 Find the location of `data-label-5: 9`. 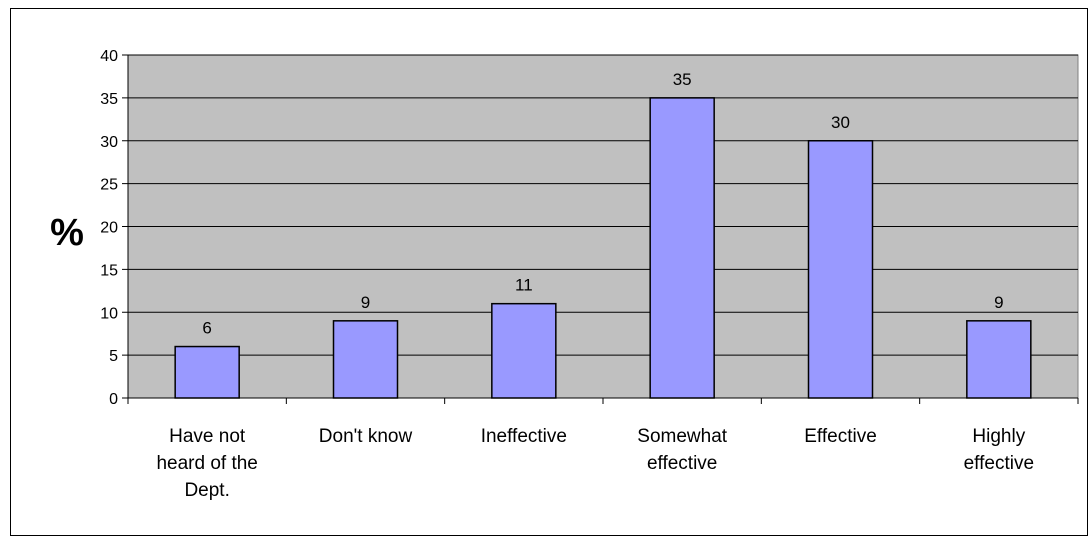

data-label-5: 9 is located at coordinates (998, 302).